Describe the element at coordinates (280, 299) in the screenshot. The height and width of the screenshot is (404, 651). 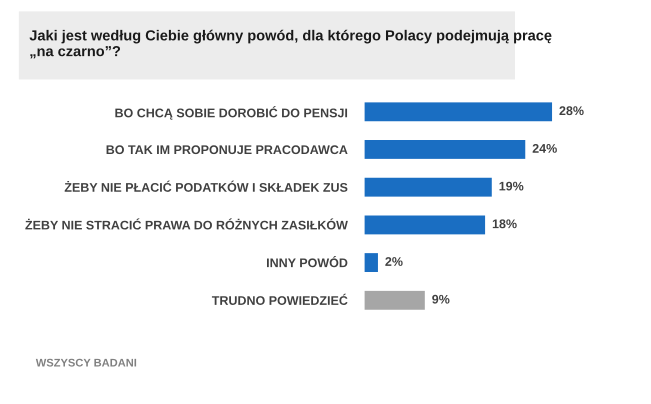
I see `y-tick-label: TRUDNO POWIEDZIEĆ` at that location.